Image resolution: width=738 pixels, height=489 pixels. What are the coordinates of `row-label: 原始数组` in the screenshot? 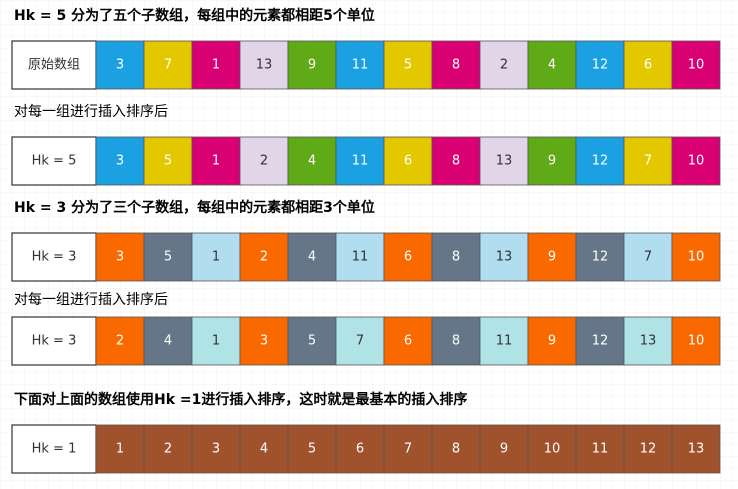 It's located at (54, 65).